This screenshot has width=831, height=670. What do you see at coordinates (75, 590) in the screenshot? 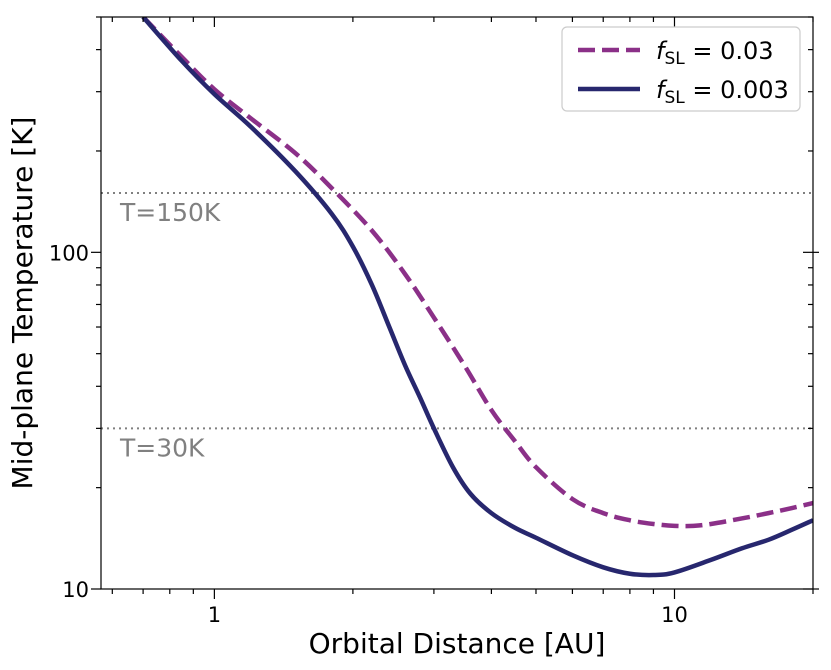
I see `y-tick-label-0: 10` at bounding box center [75, 590].